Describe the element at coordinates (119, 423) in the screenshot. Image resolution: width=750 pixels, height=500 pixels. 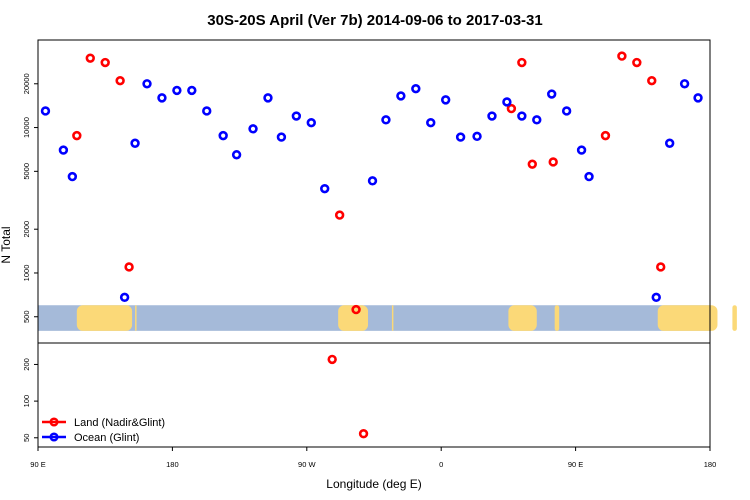
I see `legend-land-label: Land (Nadir&Glint)` at that location.